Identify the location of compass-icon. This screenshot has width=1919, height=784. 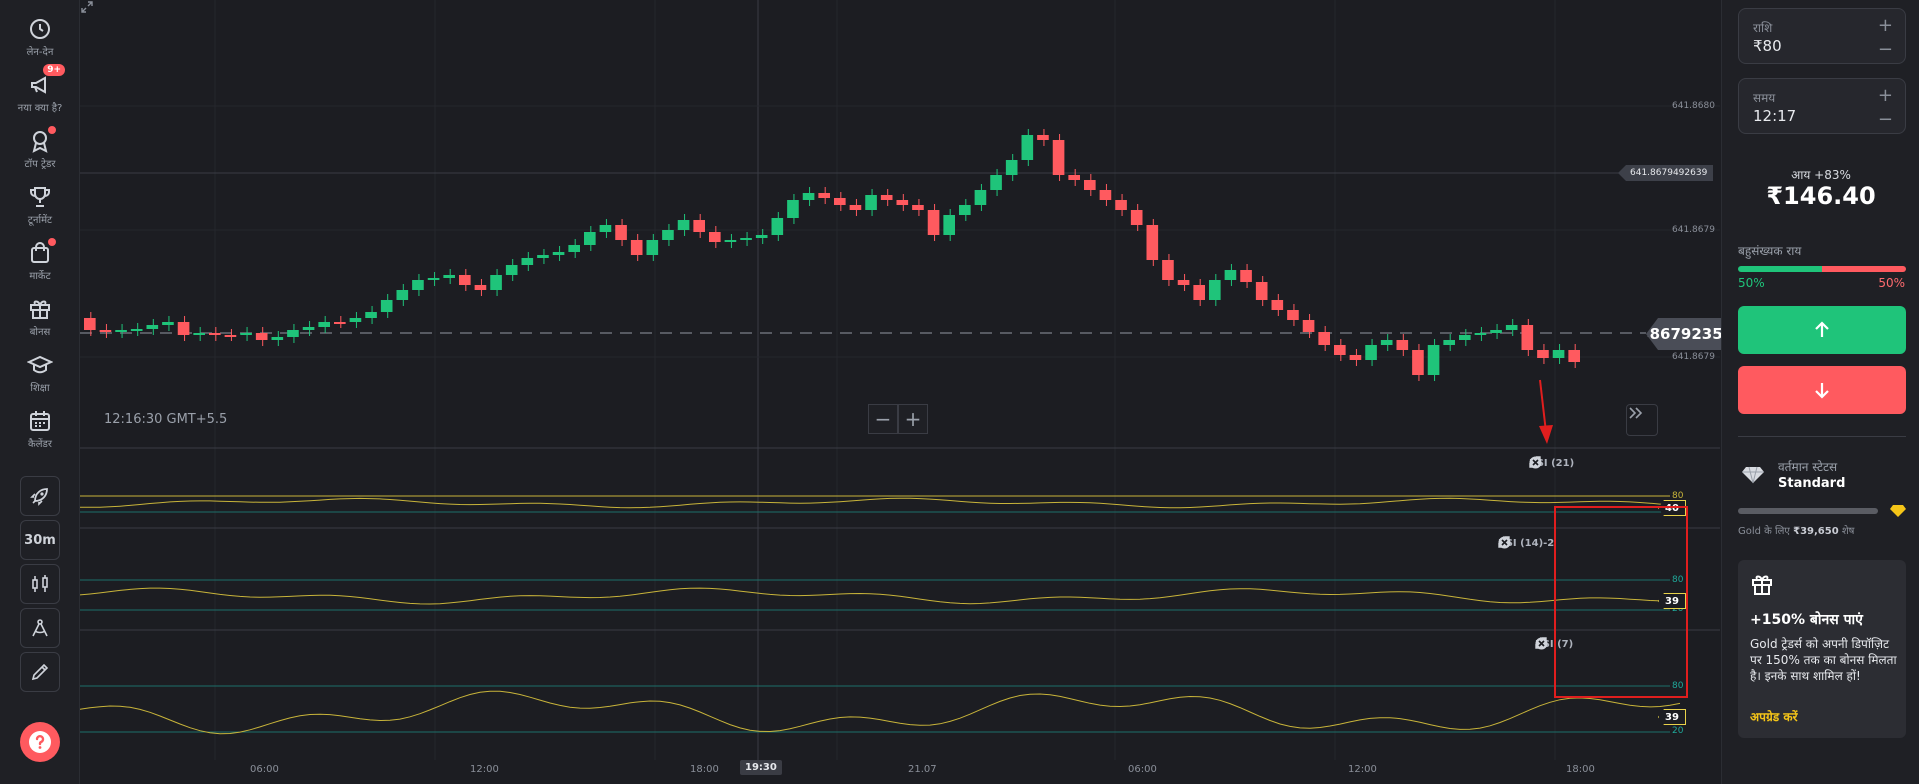
(40, 628).